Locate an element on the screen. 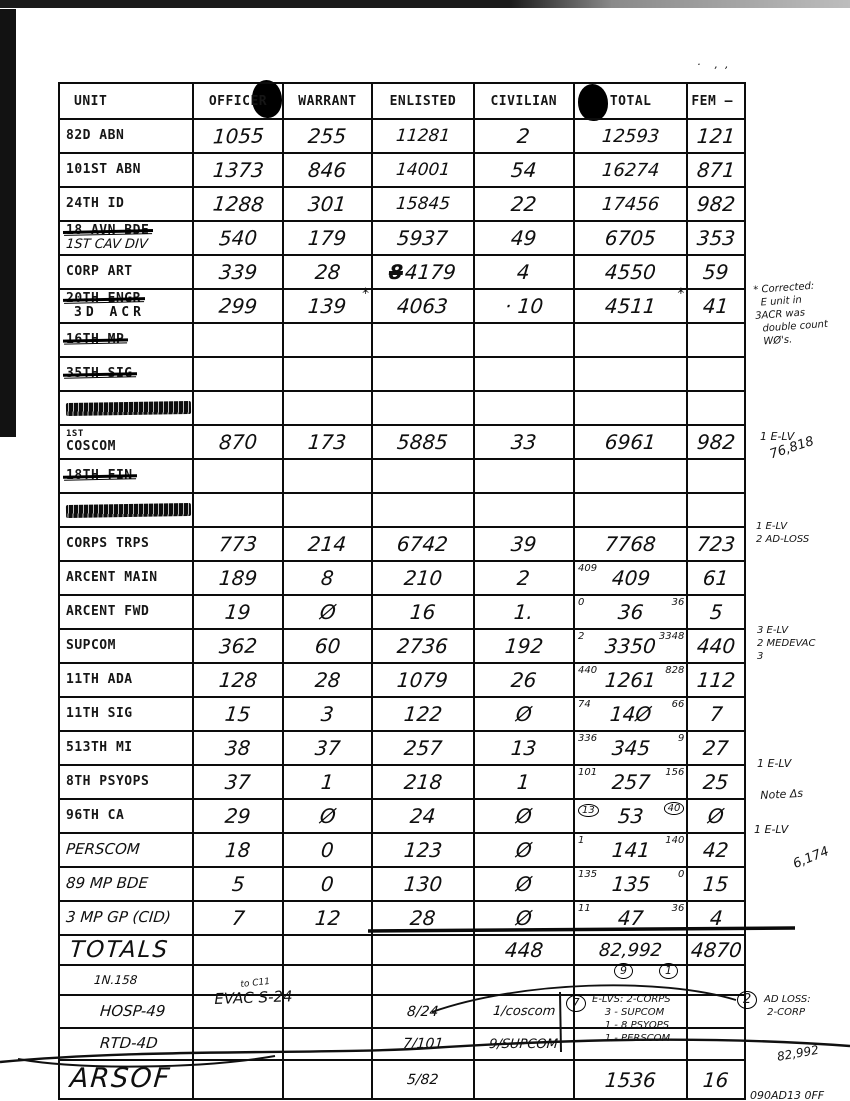 This screenshot has width=850, height=1101. warrant-value: 301 is located at coordinates (327, 204).